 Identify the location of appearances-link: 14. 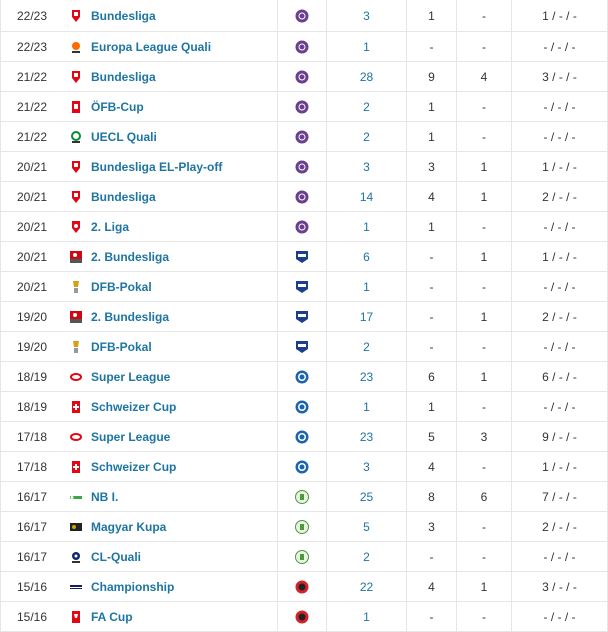
(367, 196).